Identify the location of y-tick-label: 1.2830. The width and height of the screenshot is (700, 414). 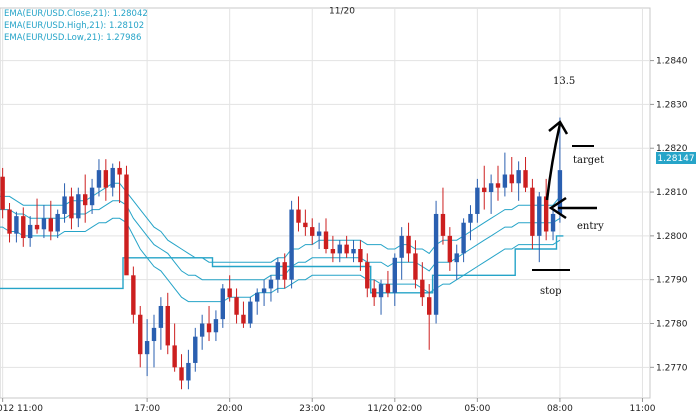
(672, 105).